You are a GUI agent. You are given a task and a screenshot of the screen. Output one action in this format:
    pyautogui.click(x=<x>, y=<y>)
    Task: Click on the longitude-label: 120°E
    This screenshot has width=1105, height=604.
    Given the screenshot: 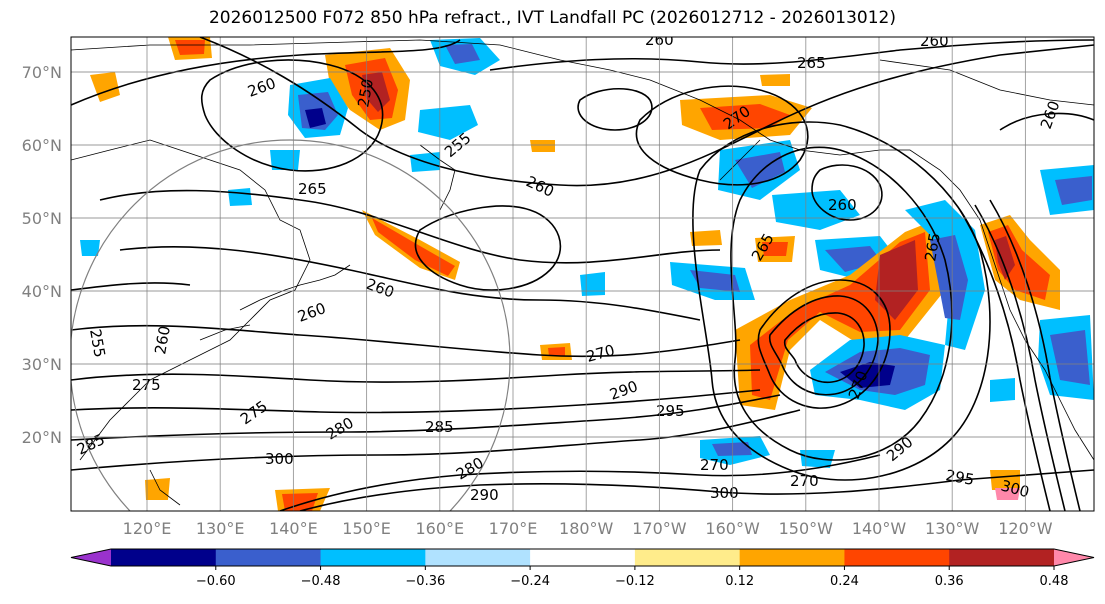 What is the action you would take?
    pyautogui.click(x=147, y=528)
    